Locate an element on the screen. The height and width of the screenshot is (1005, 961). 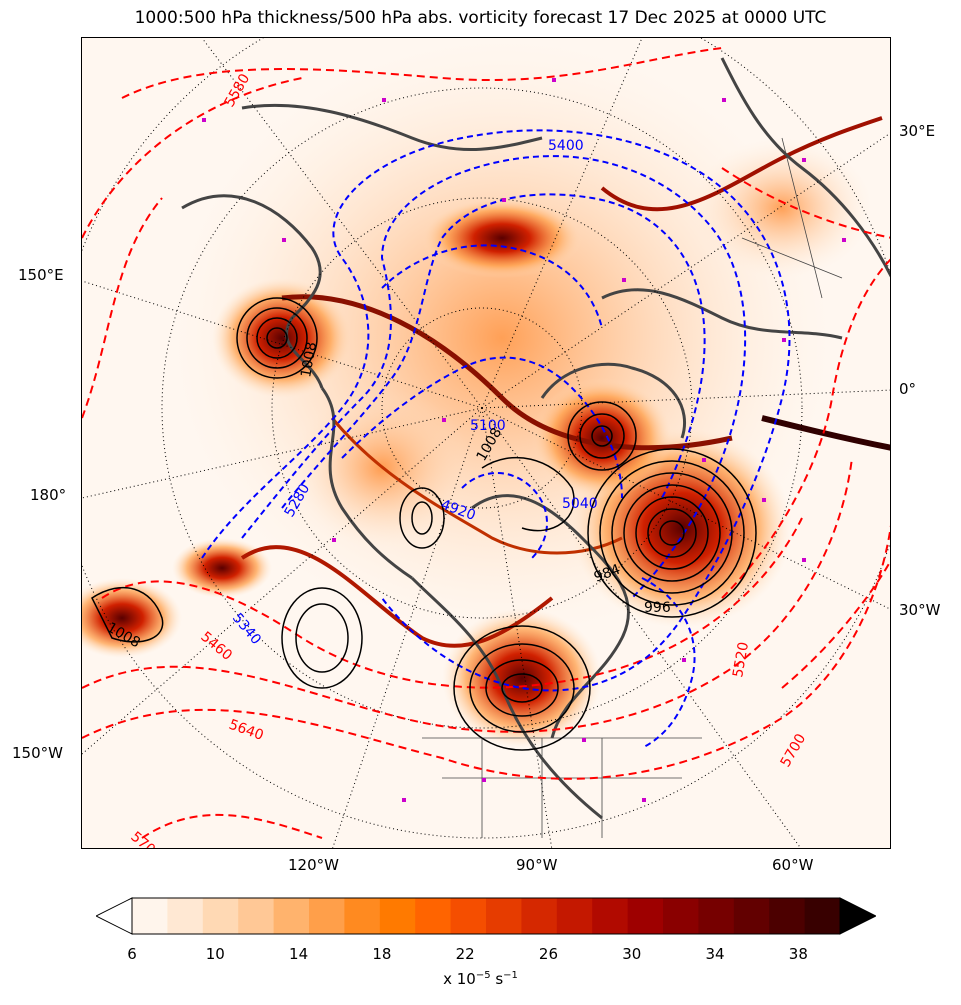
colorbar-cells is located at coordinates (486, 916).